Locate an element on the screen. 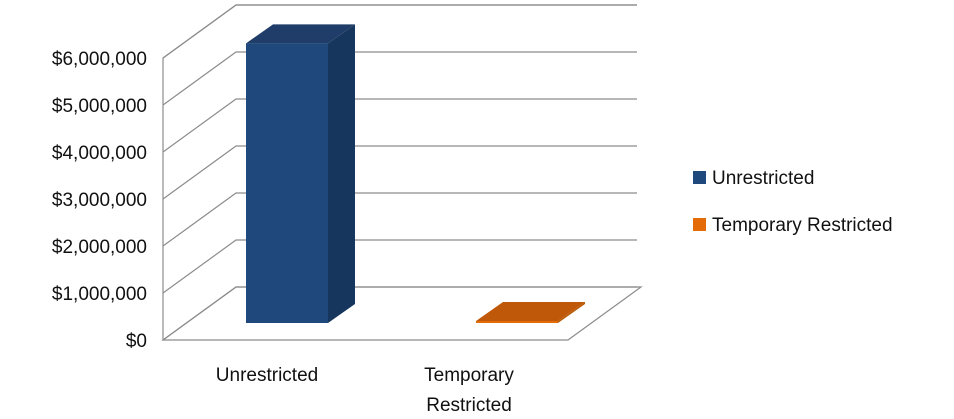 The width and height of the screenshot is (954, 419). y-tick-label: $0 is located at coordinates (136, 341).